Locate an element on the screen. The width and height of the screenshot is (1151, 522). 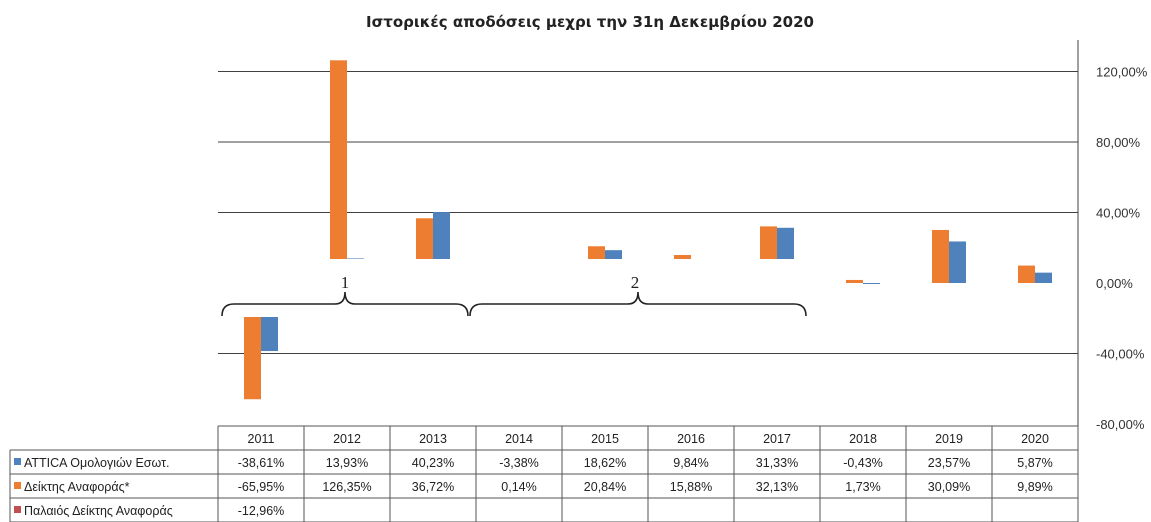
table-cell: 0,14% is located at coordinates (518, 487).